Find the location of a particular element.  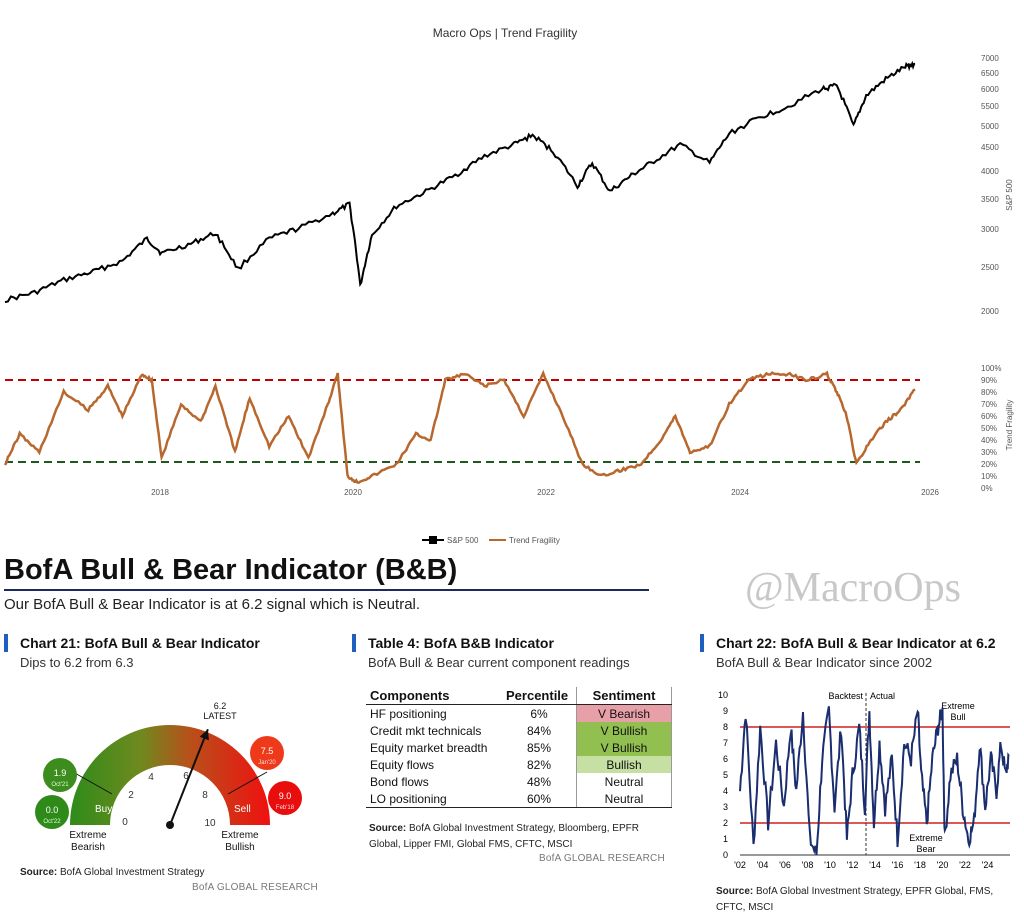

gauge-tick: 6 is located at coordinates (186, 776).